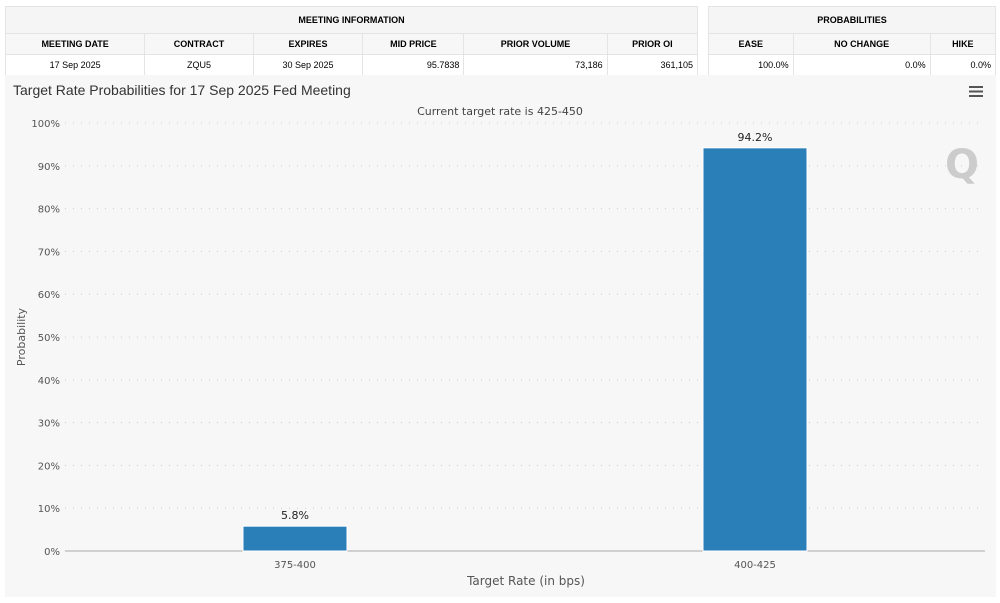  Describe the element at coordinates (49, 509) in the screenshot. I see `y-tick-label: 10%` at that location.